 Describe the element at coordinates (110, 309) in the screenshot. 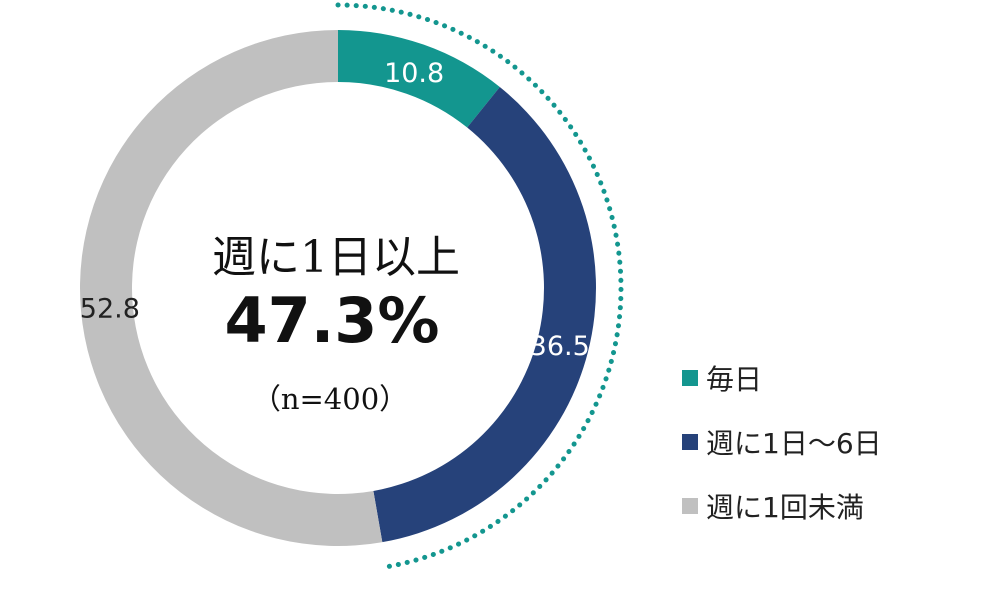

I see `slice-value-label-3: 52.8` at that location.